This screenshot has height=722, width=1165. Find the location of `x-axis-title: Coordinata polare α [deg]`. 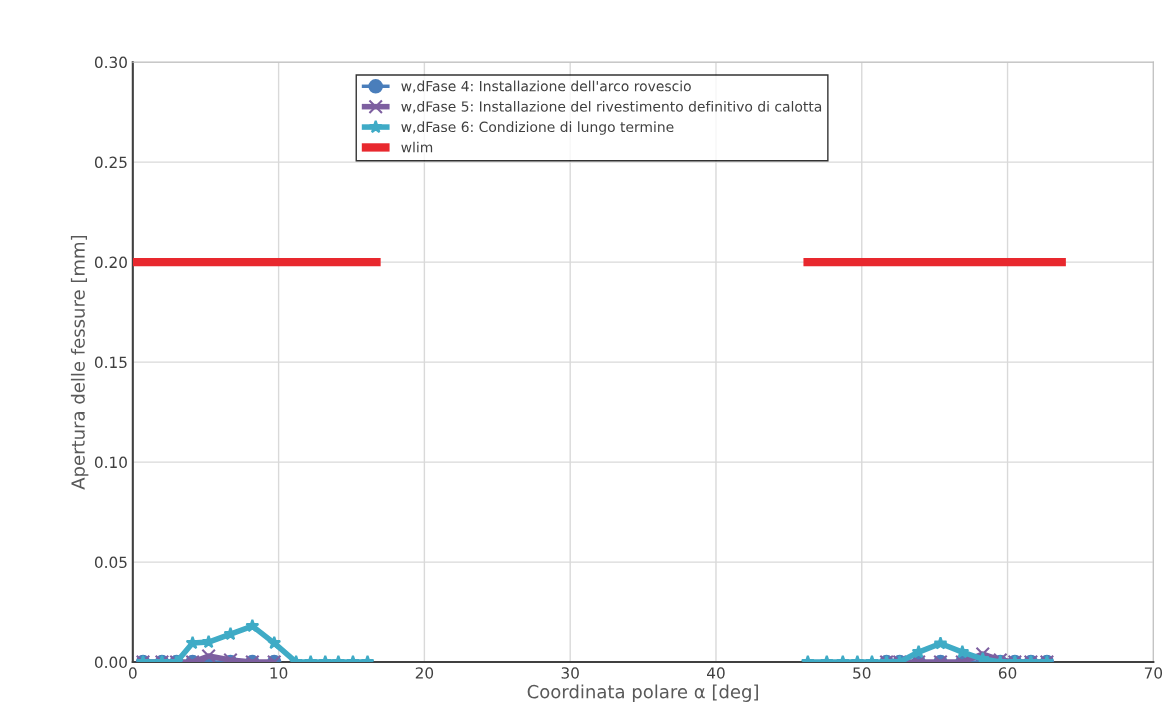

x-axis-title: Coordinata polare α [deg] is located at coordinates (642, 693).